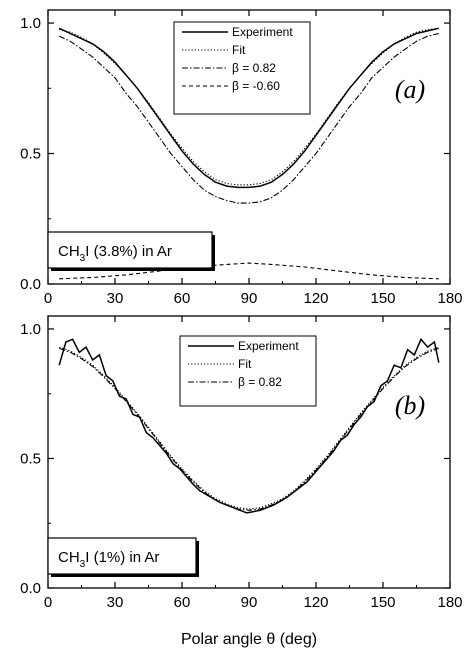  I want to click on sample-label: CH3I (1%) in Ar, so click(108, 559).